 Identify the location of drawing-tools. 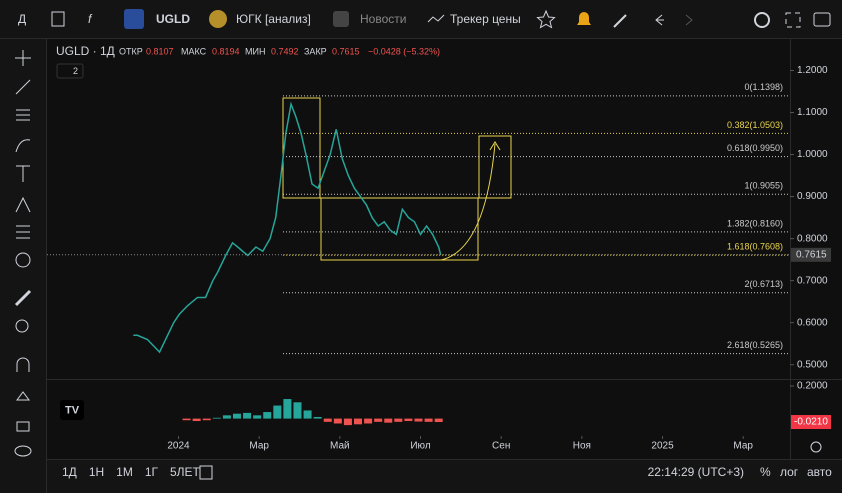
(23, 253).